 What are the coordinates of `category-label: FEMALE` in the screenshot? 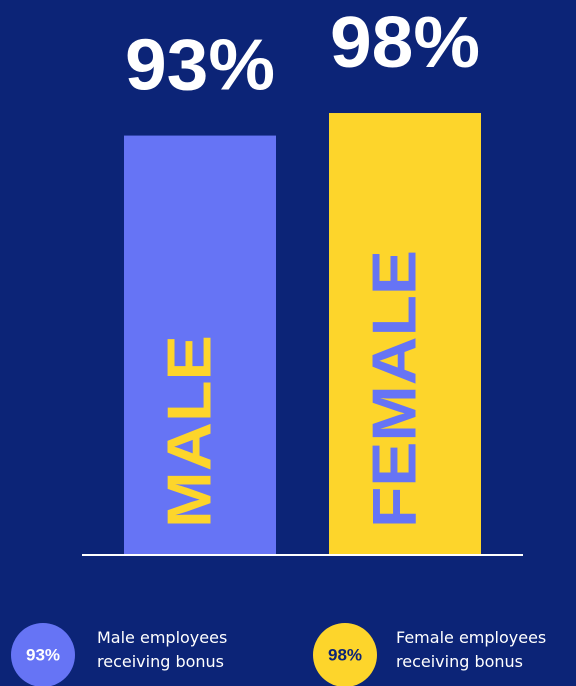 It's located at (394, 389).